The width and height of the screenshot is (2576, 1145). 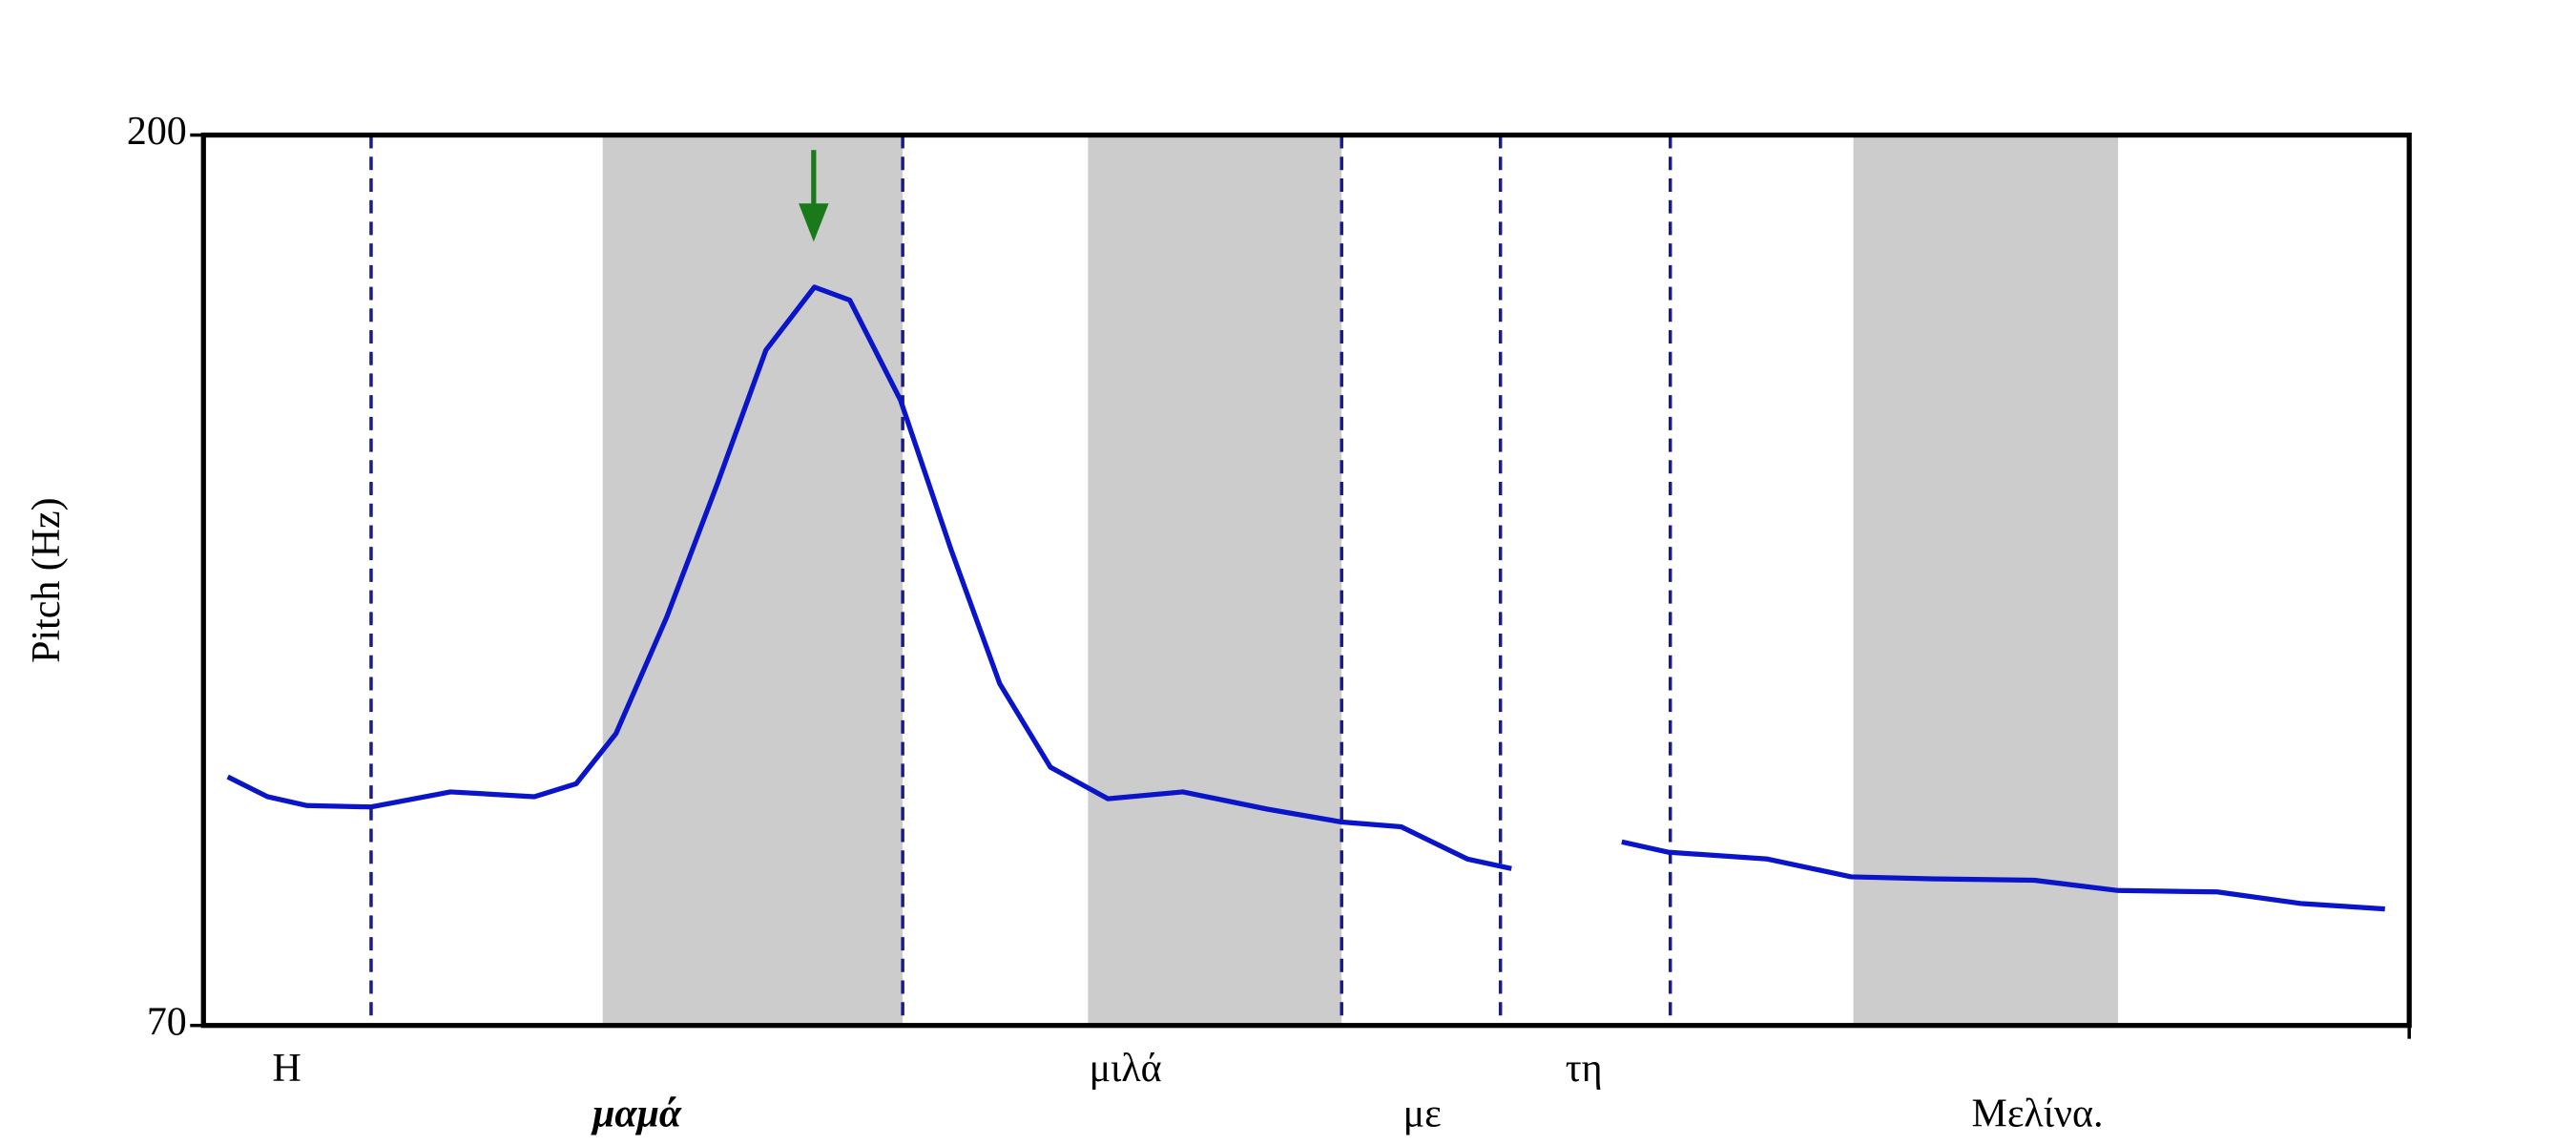 I want to click on word-label: Μελίνα., so click(x=2038, y=1113).